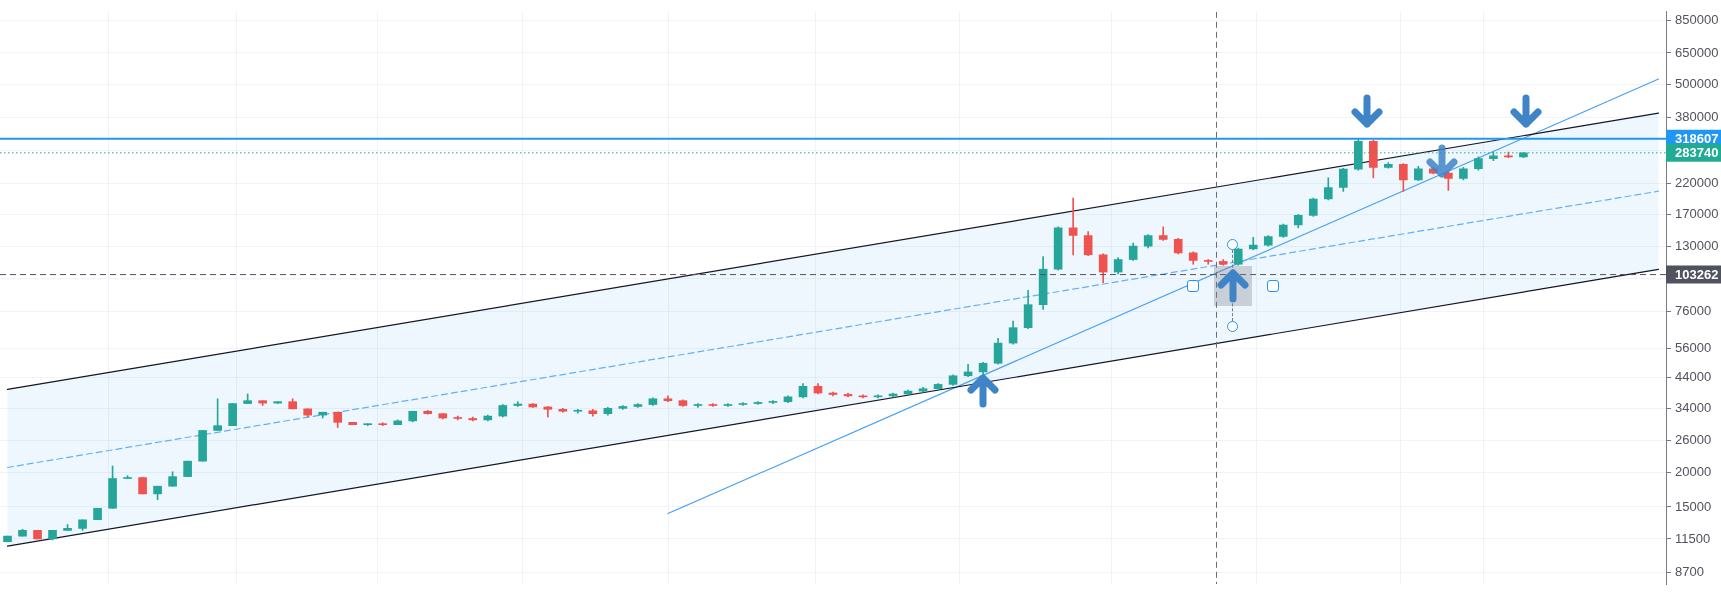 This screenshot has height=596, width=1721. What do you see at coordinates (1693, 376) in the screenshot?
I see `y-tick-label: 44000` at bounding box center [1693, 376].